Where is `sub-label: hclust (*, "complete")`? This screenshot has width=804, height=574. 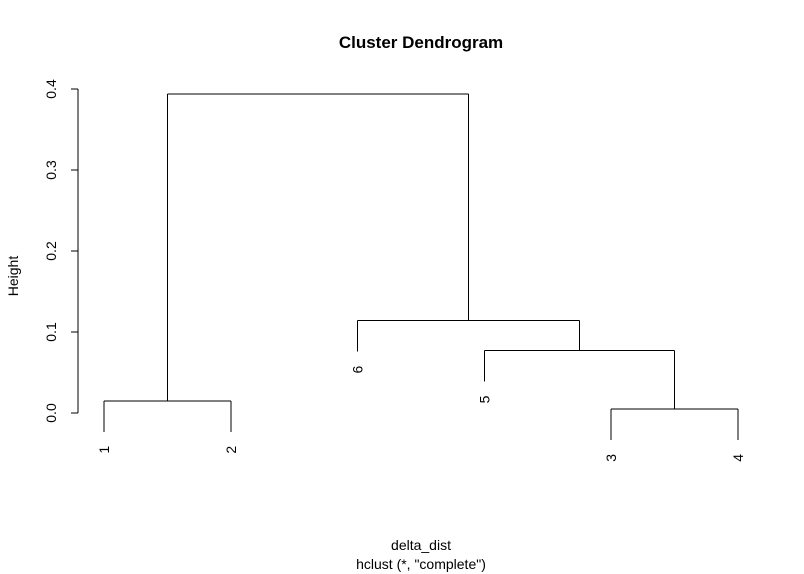
sub-label: hclust (*, "complete") is located at coordinates (421, 564).